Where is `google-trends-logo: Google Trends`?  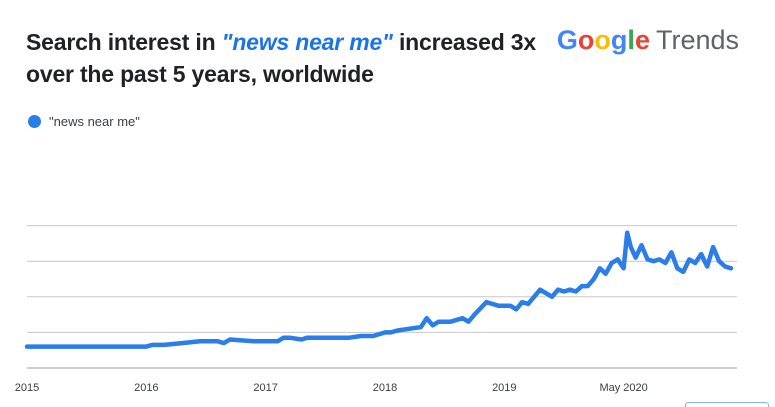 google-trends-logo: Google Trends is located at coordinates (648, 40).